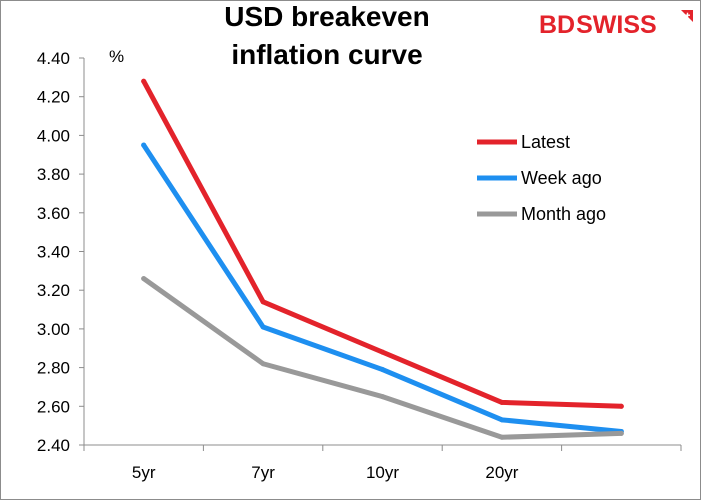 The height and width of the screenshot is (504, 701). Describe the element at coordinates (53, 406) in the screenshot. I see `y-tick-label: 2.60` at that location.